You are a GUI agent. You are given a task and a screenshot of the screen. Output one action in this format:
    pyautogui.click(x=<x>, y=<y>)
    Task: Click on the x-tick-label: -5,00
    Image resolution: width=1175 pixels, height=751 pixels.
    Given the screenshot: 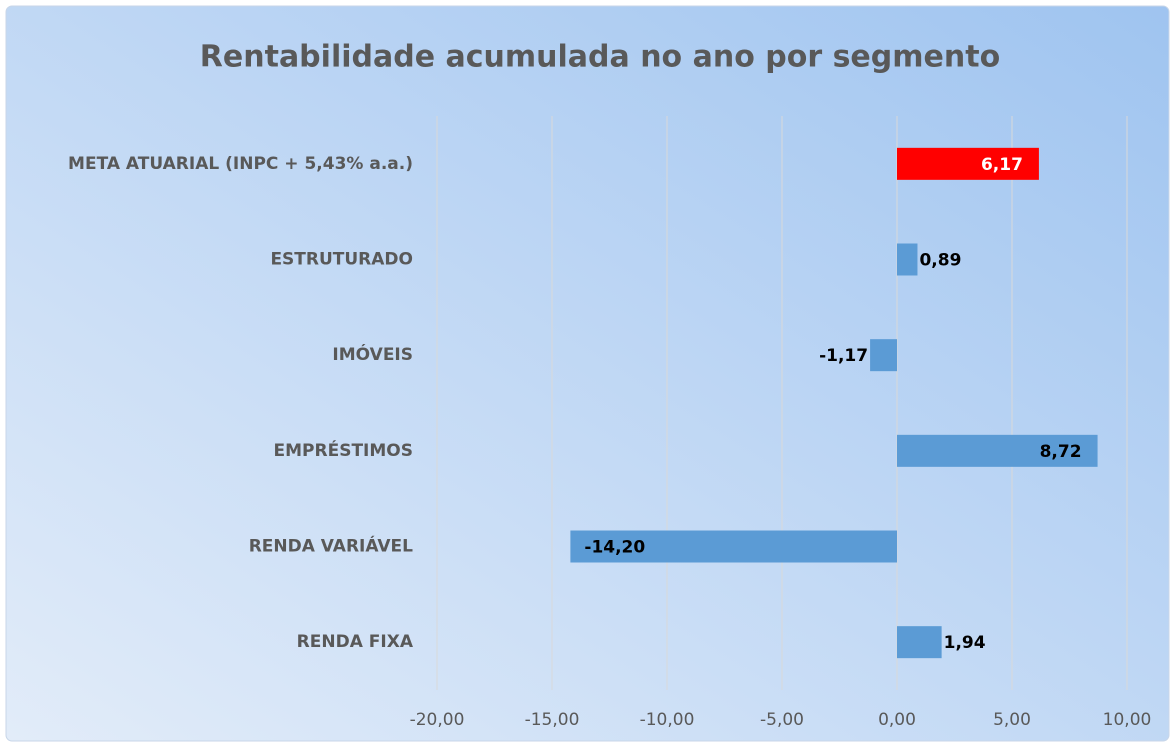 What is the action you would take?
    pyautogui.click(x=782, y=720)
    